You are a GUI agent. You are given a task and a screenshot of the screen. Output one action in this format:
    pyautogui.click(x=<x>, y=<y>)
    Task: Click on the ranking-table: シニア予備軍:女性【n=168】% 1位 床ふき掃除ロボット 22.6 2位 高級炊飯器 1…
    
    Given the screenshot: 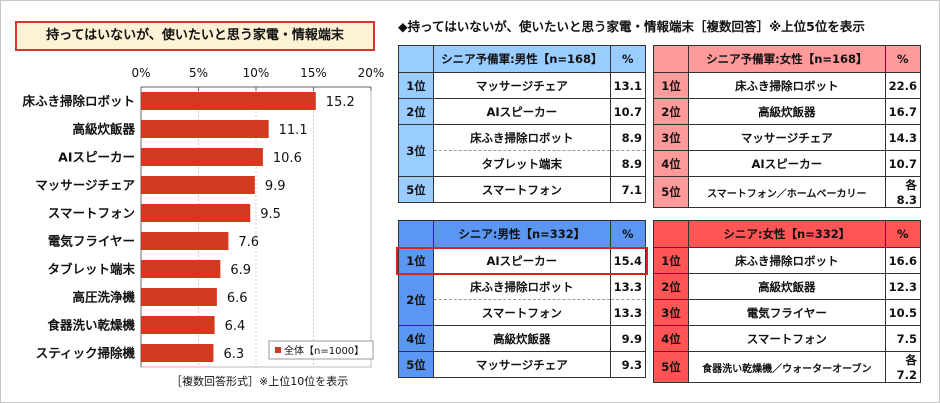 What is the action you would take?
    pyautogui.click(x=787, y=126)
    